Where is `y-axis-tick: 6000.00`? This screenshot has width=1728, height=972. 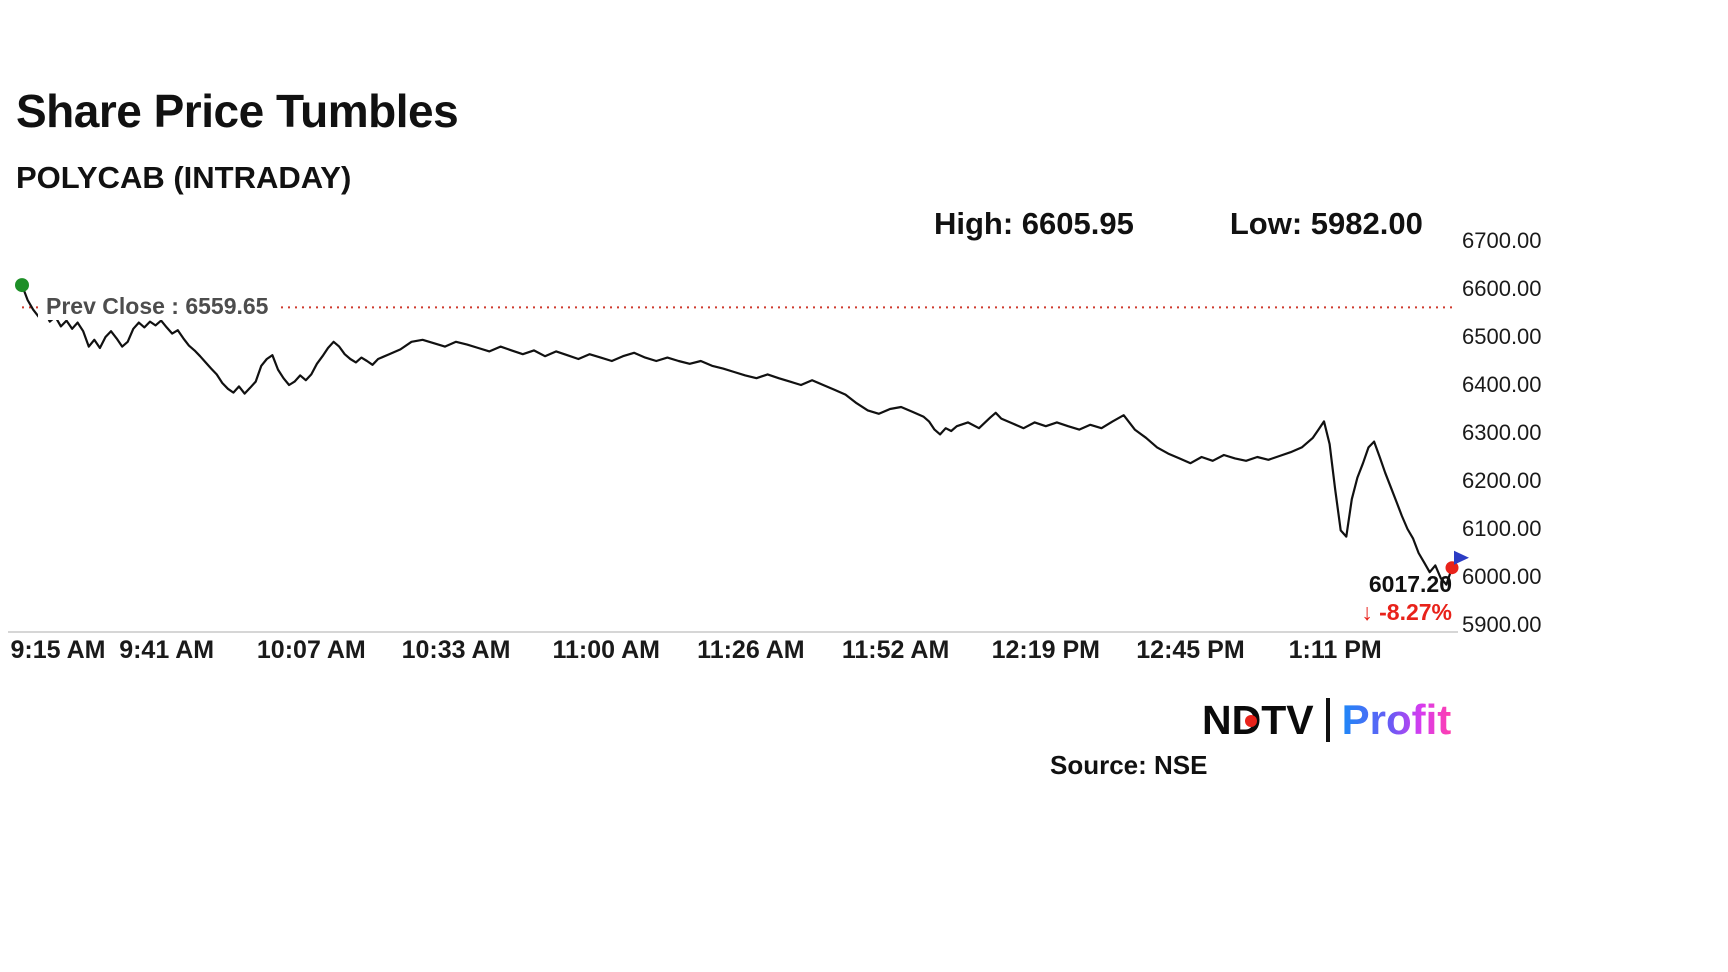 y-axis-tick: 6000.00 is located at coordinates (1502, 576).